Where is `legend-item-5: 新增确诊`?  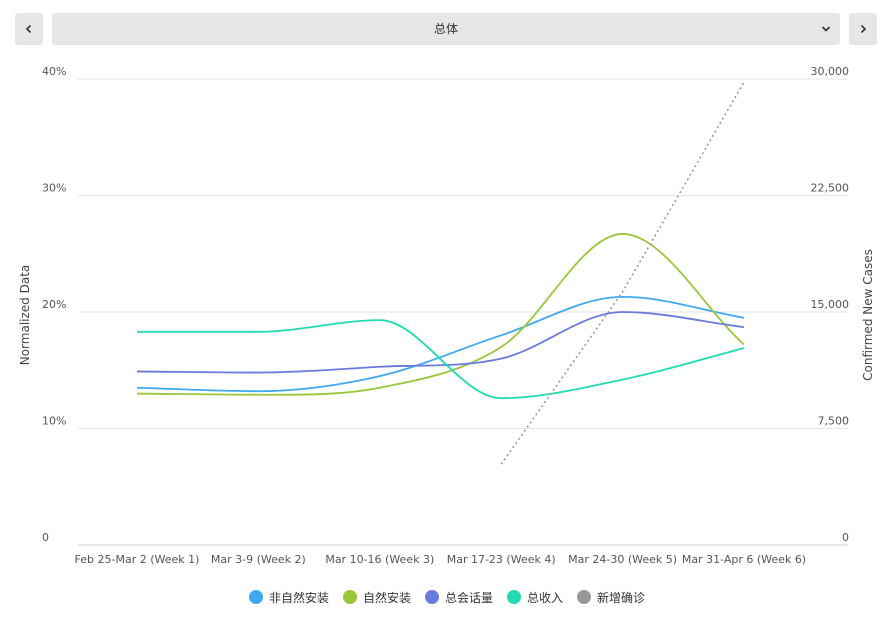 legend-item-5: 新增确诊 is located at coordinates (611, 597).